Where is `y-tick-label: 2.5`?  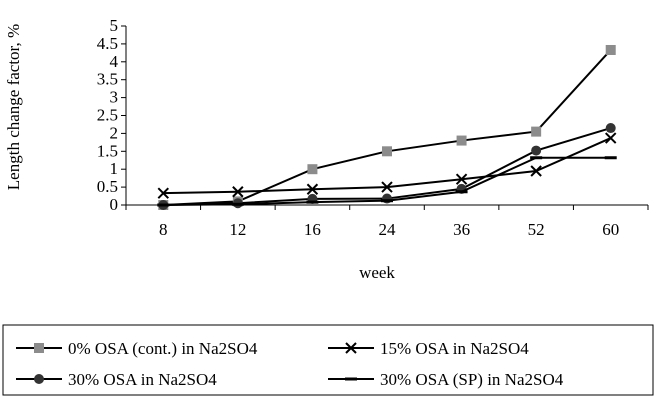
y-tick-label: 2.5 is located at coordinates (107, 115).